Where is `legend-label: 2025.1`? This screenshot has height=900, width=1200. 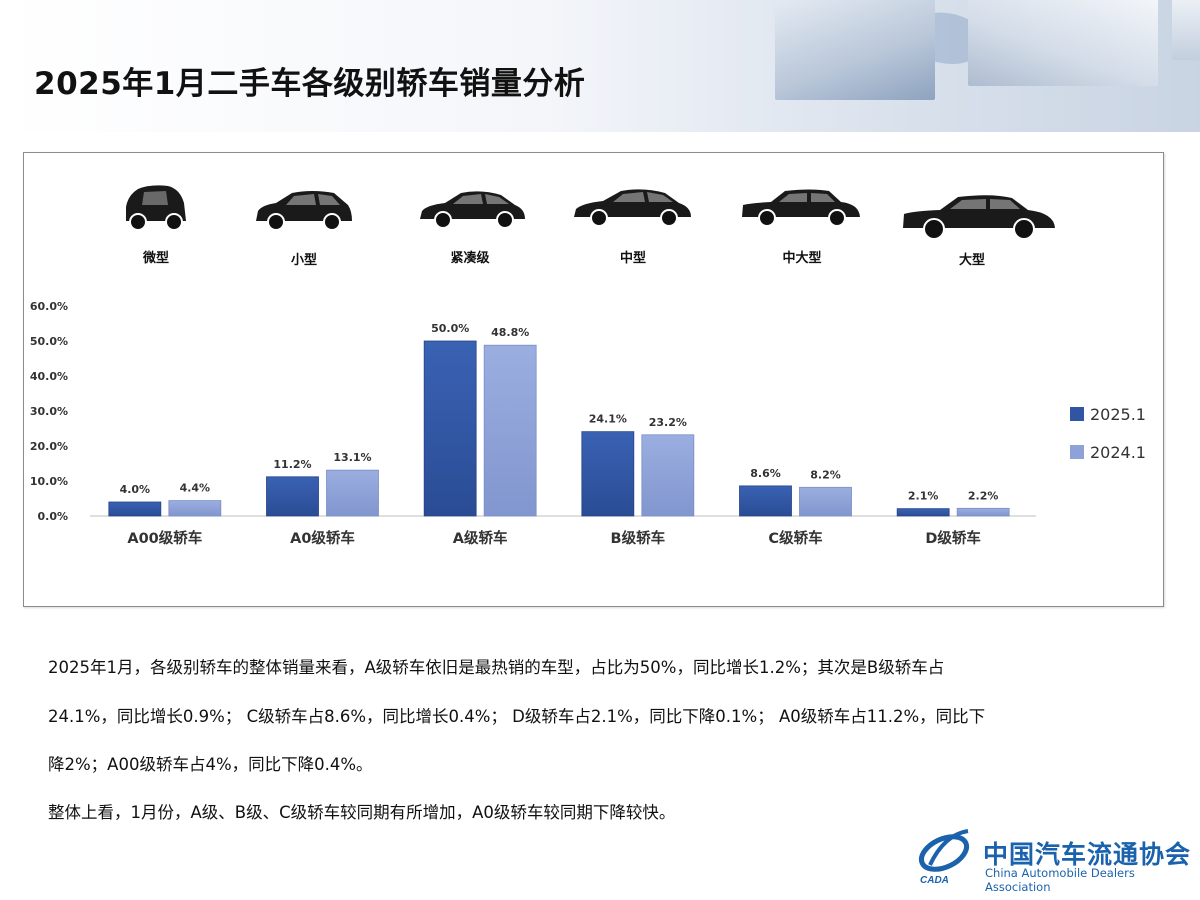
legend-label: 2025.1 is located at coordinates (1118, 414).